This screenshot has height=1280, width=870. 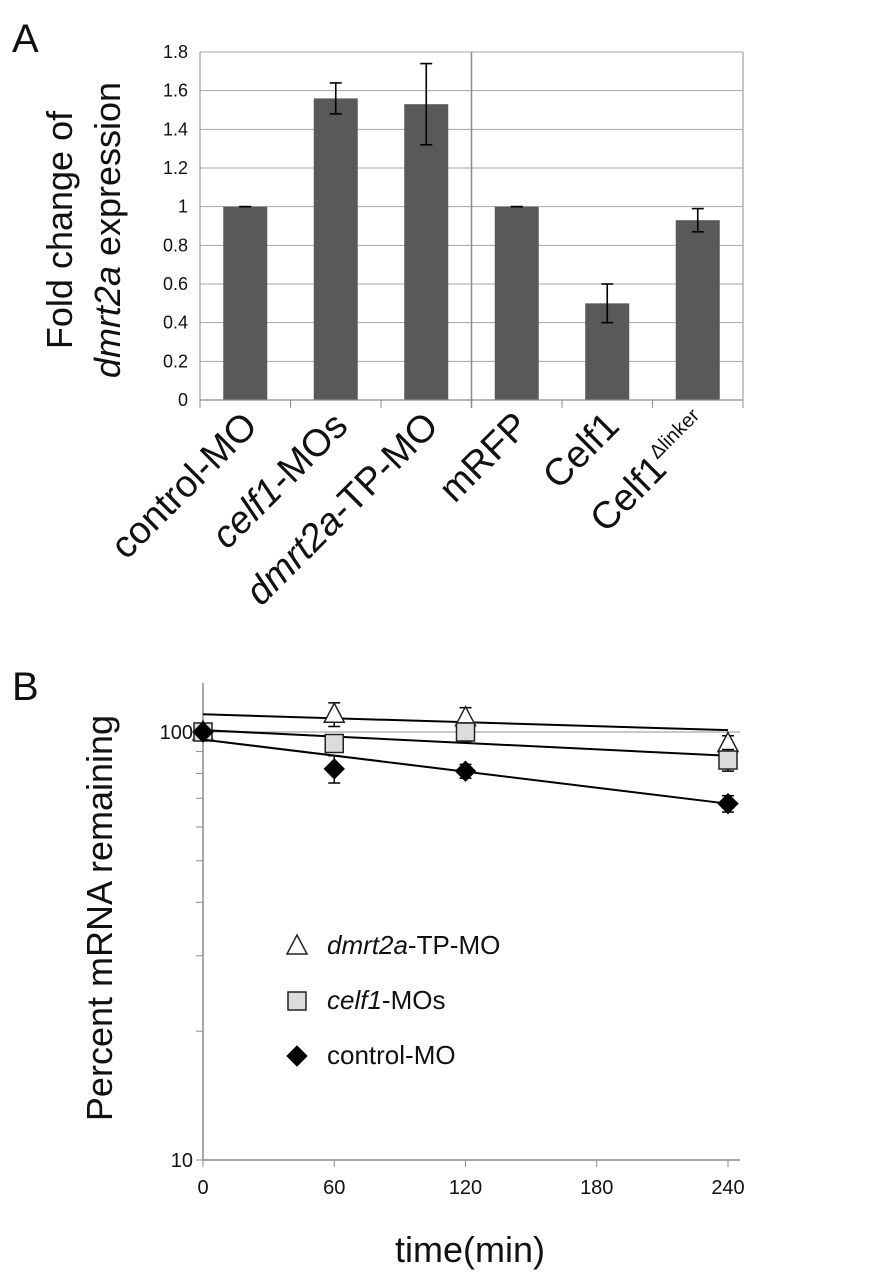 What do you see at coordinates (175, 361) in the screenshot?
I see `bar-ytick-label: 0.2` at bounding box center [175, 361].